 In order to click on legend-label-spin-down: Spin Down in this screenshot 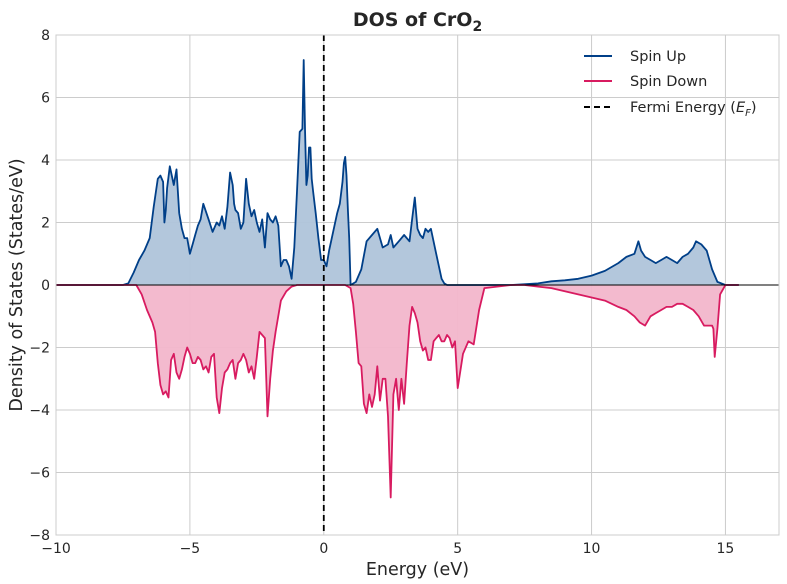, I will do `click(668, 82)`.